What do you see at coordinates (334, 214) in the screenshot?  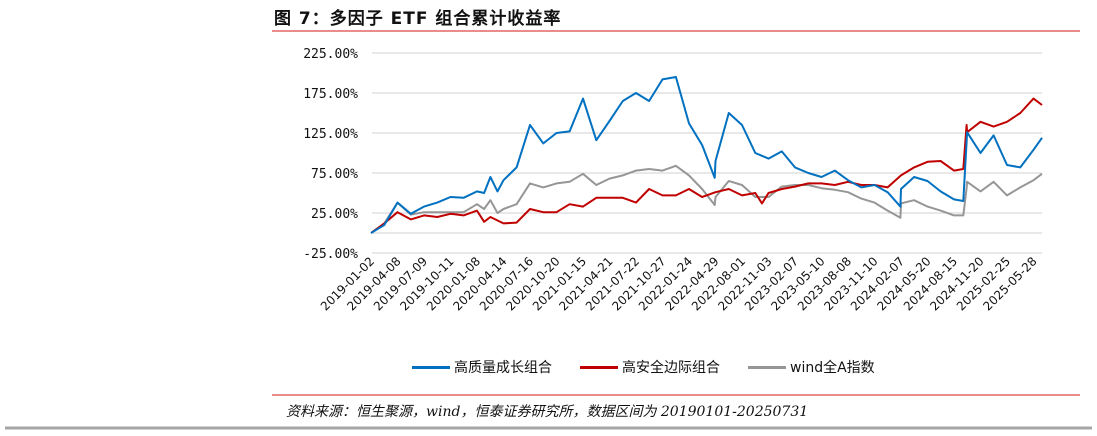 I see `y-tick-label: 25.00%` at bounding box center [334, 214].